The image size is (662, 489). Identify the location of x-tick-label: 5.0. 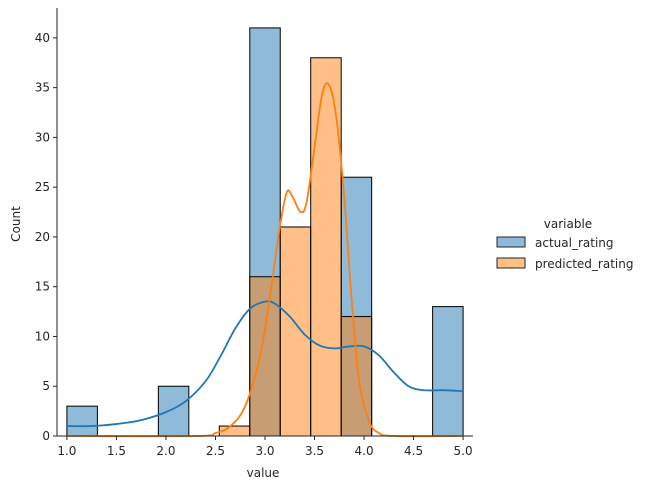
(463, 451).